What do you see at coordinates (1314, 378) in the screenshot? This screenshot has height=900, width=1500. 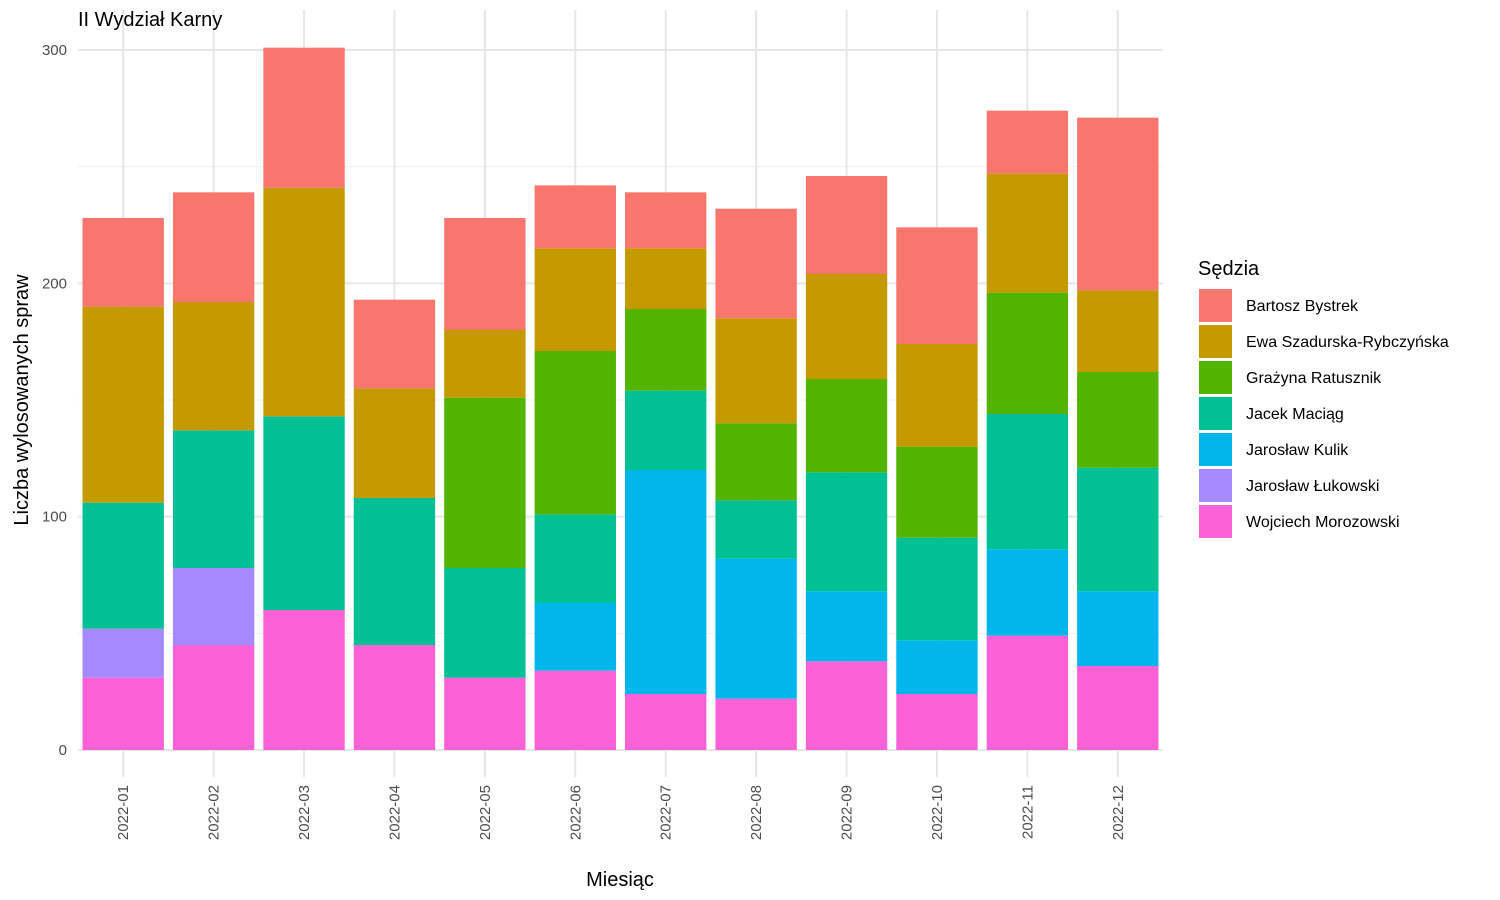 I see `legend-label: Grażyna Ratusznik` at bounding box center [1314, 378].